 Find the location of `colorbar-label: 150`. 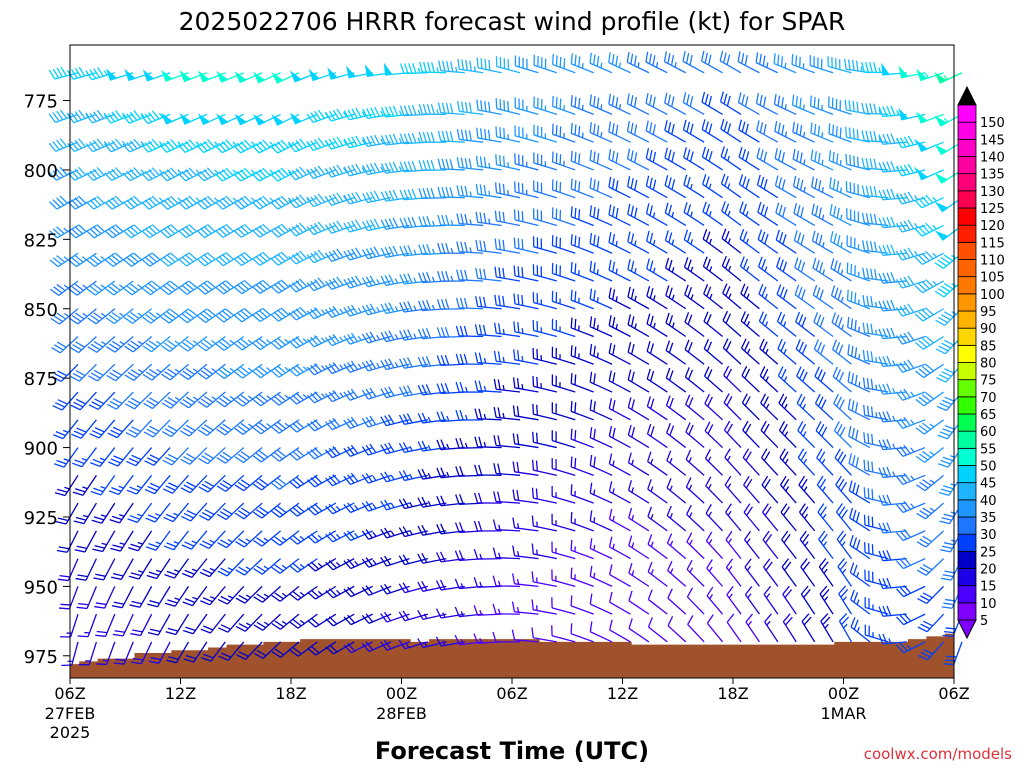

colorbar-label: 150 is located at coordinates (992, 123).